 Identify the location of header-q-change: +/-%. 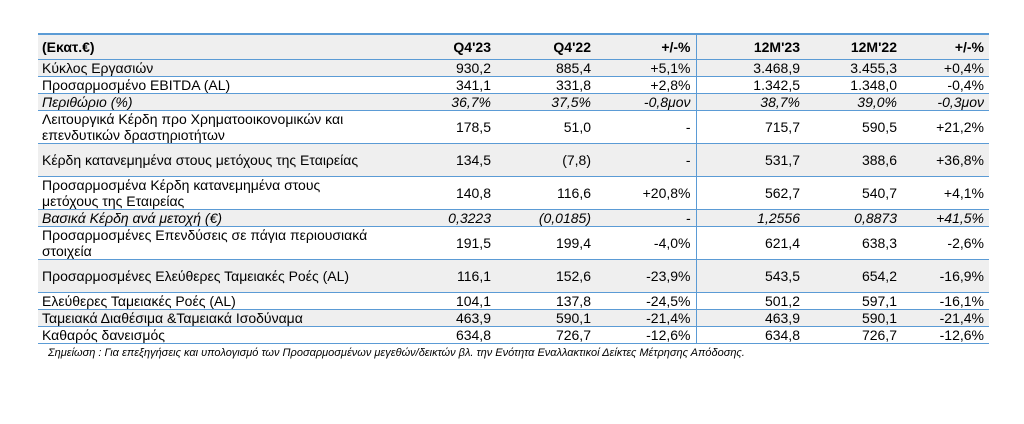
(646, 47).